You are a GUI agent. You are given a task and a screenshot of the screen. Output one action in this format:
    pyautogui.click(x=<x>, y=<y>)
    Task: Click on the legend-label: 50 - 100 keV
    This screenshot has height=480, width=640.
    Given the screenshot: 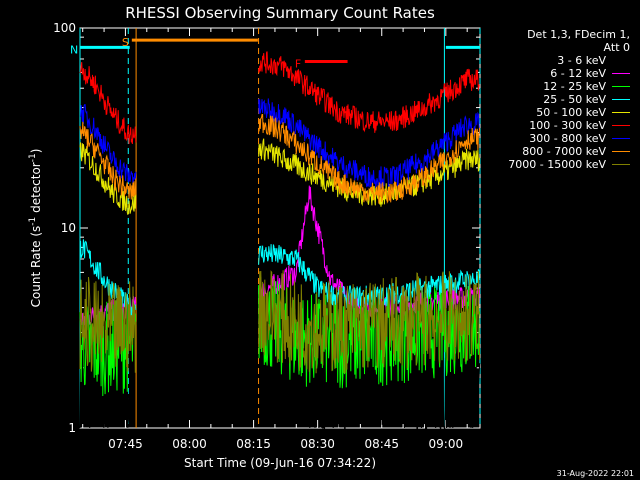 What is the action you would take?
    pyautogui.click(x=571, y=112)
    